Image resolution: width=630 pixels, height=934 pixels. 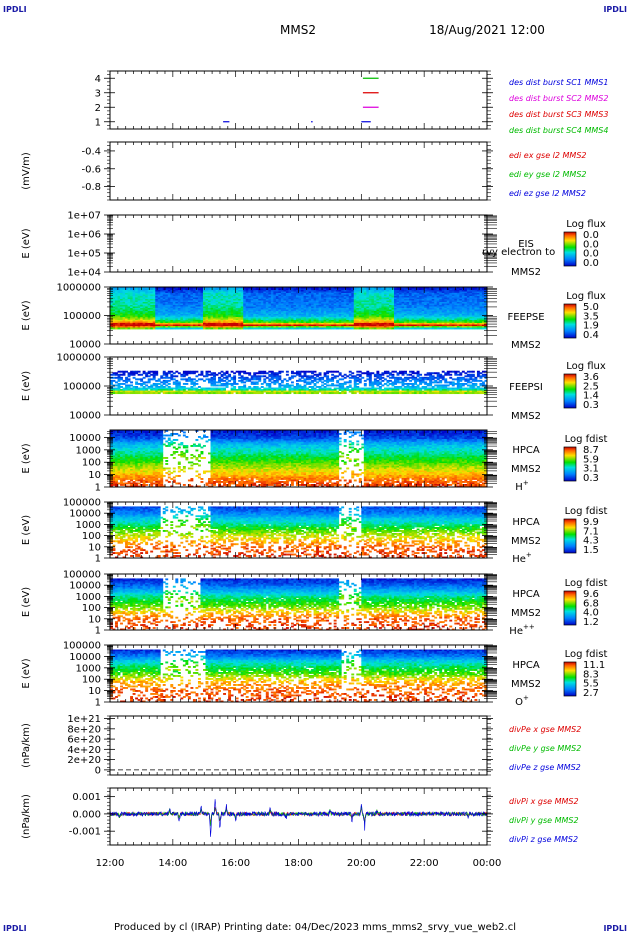 I want to click on corner-label-bottom-left: IPDLI, so click(x=15, y=928).